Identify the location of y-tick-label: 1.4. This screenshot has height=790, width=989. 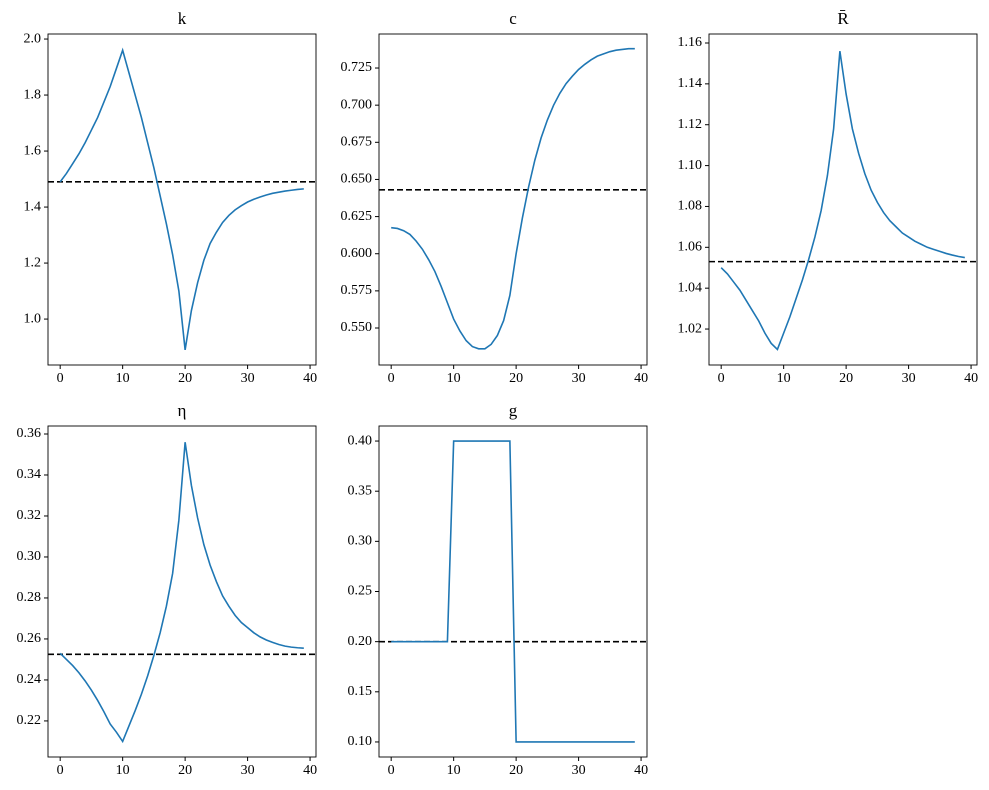
(33, 206).